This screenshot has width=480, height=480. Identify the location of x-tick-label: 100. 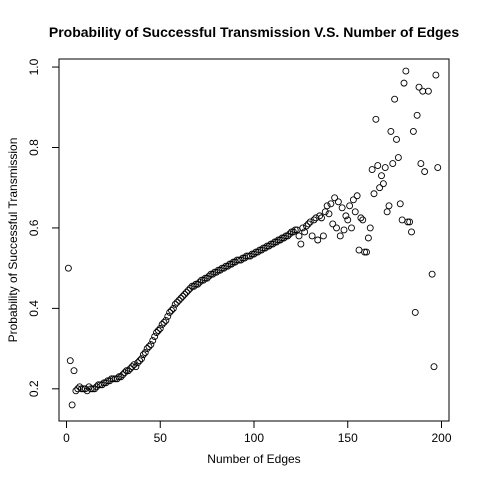
(254, 438).